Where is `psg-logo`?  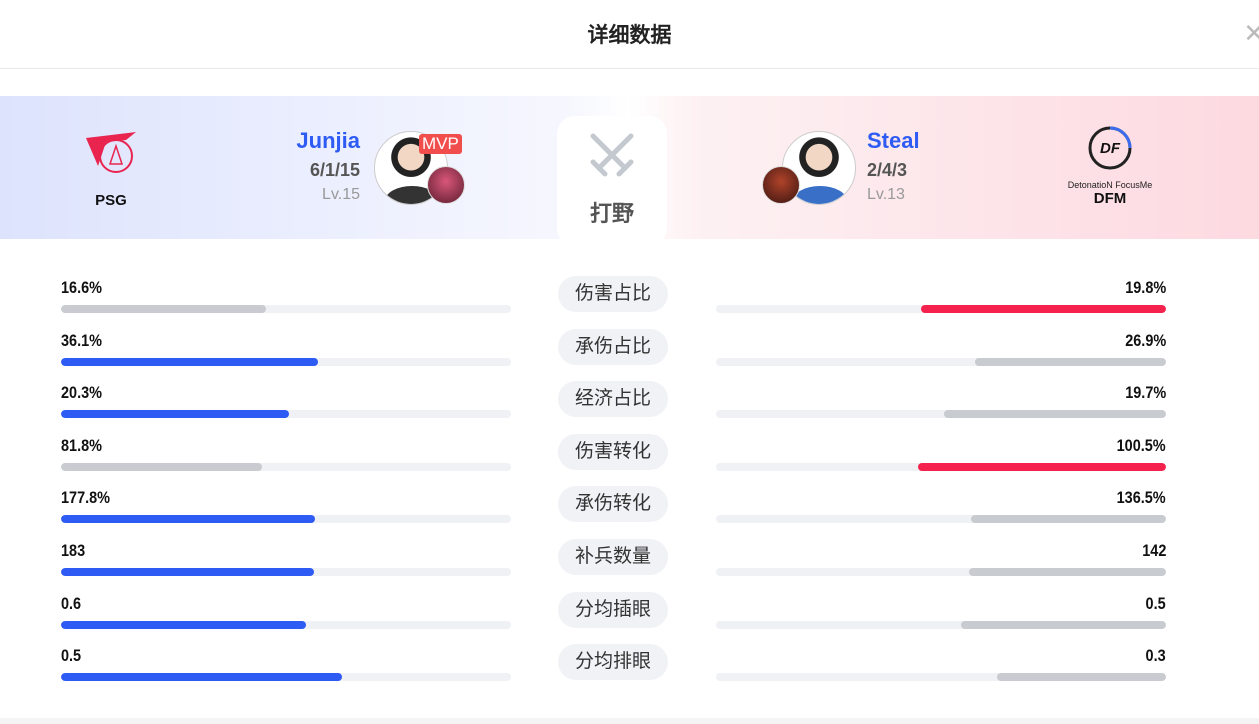 psg-logo is located at coordinates (111, 152).